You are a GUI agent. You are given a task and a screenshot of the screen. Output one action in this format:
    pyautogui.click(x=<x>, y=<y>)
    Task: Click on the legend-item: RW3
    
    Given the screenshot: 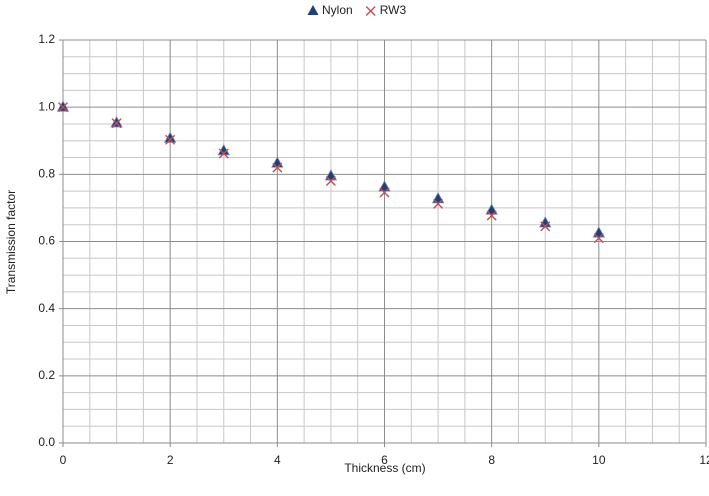 What is the action you would take?
    pyautogui.click(x=386, y=10)
    